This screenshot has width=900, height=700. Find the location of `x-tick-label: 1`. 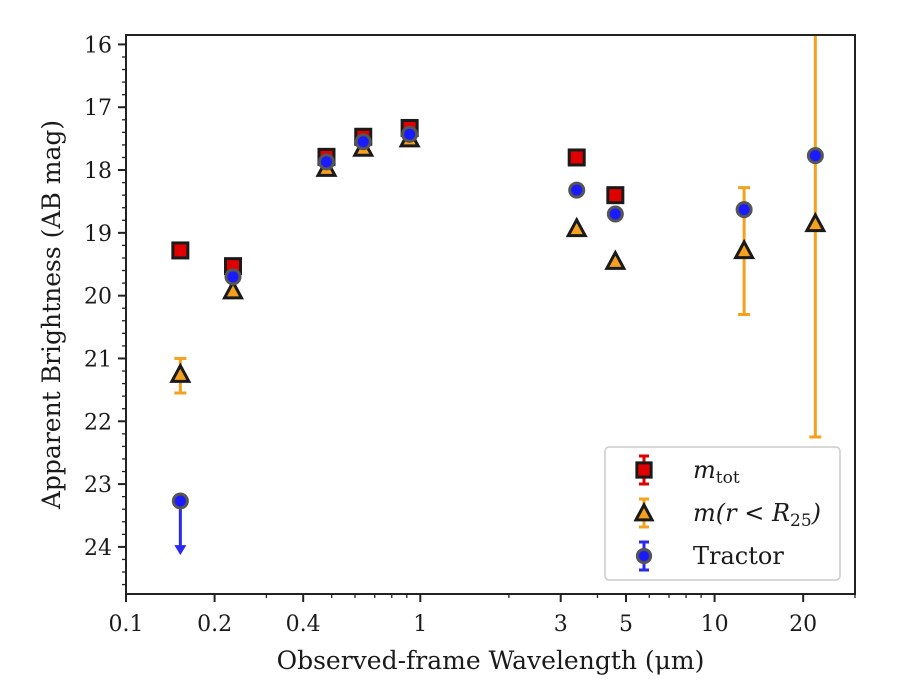

x-tick-label: 1 is located at coordinates (420, 624).